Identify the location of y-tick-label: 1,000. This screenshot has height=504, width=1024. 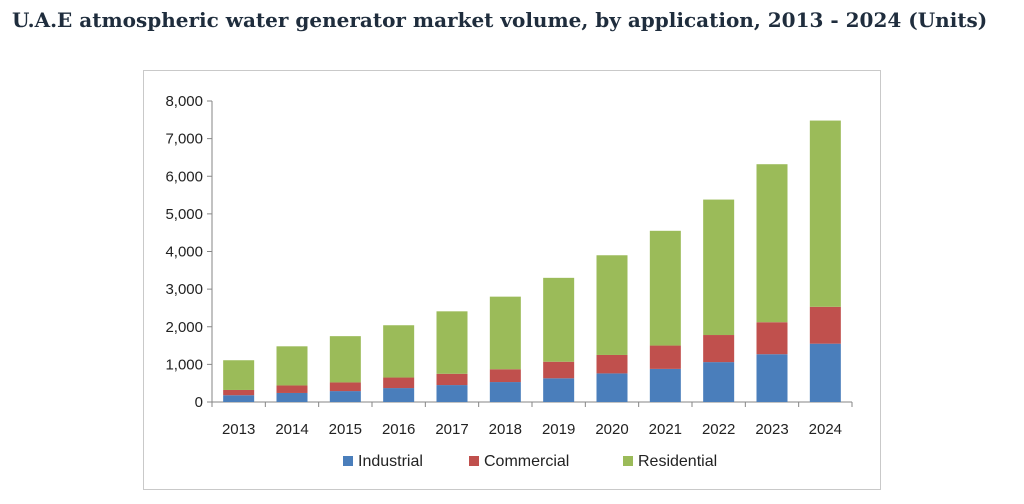
(184, 364).